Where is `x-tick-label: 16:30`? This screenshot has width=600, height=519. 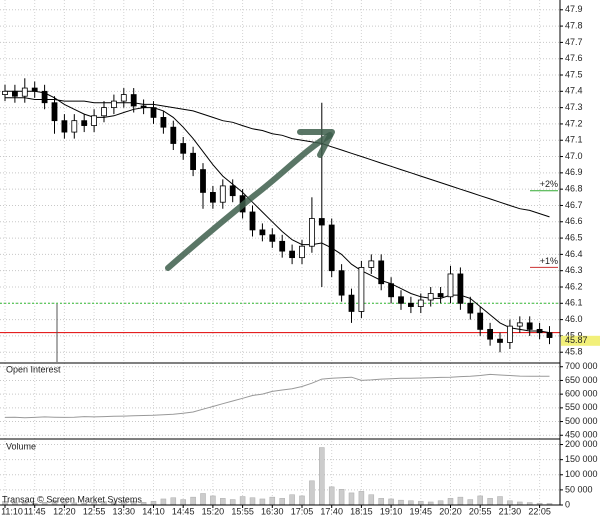
x-tick-label: 16:30 is located at coordinates (272, 511).